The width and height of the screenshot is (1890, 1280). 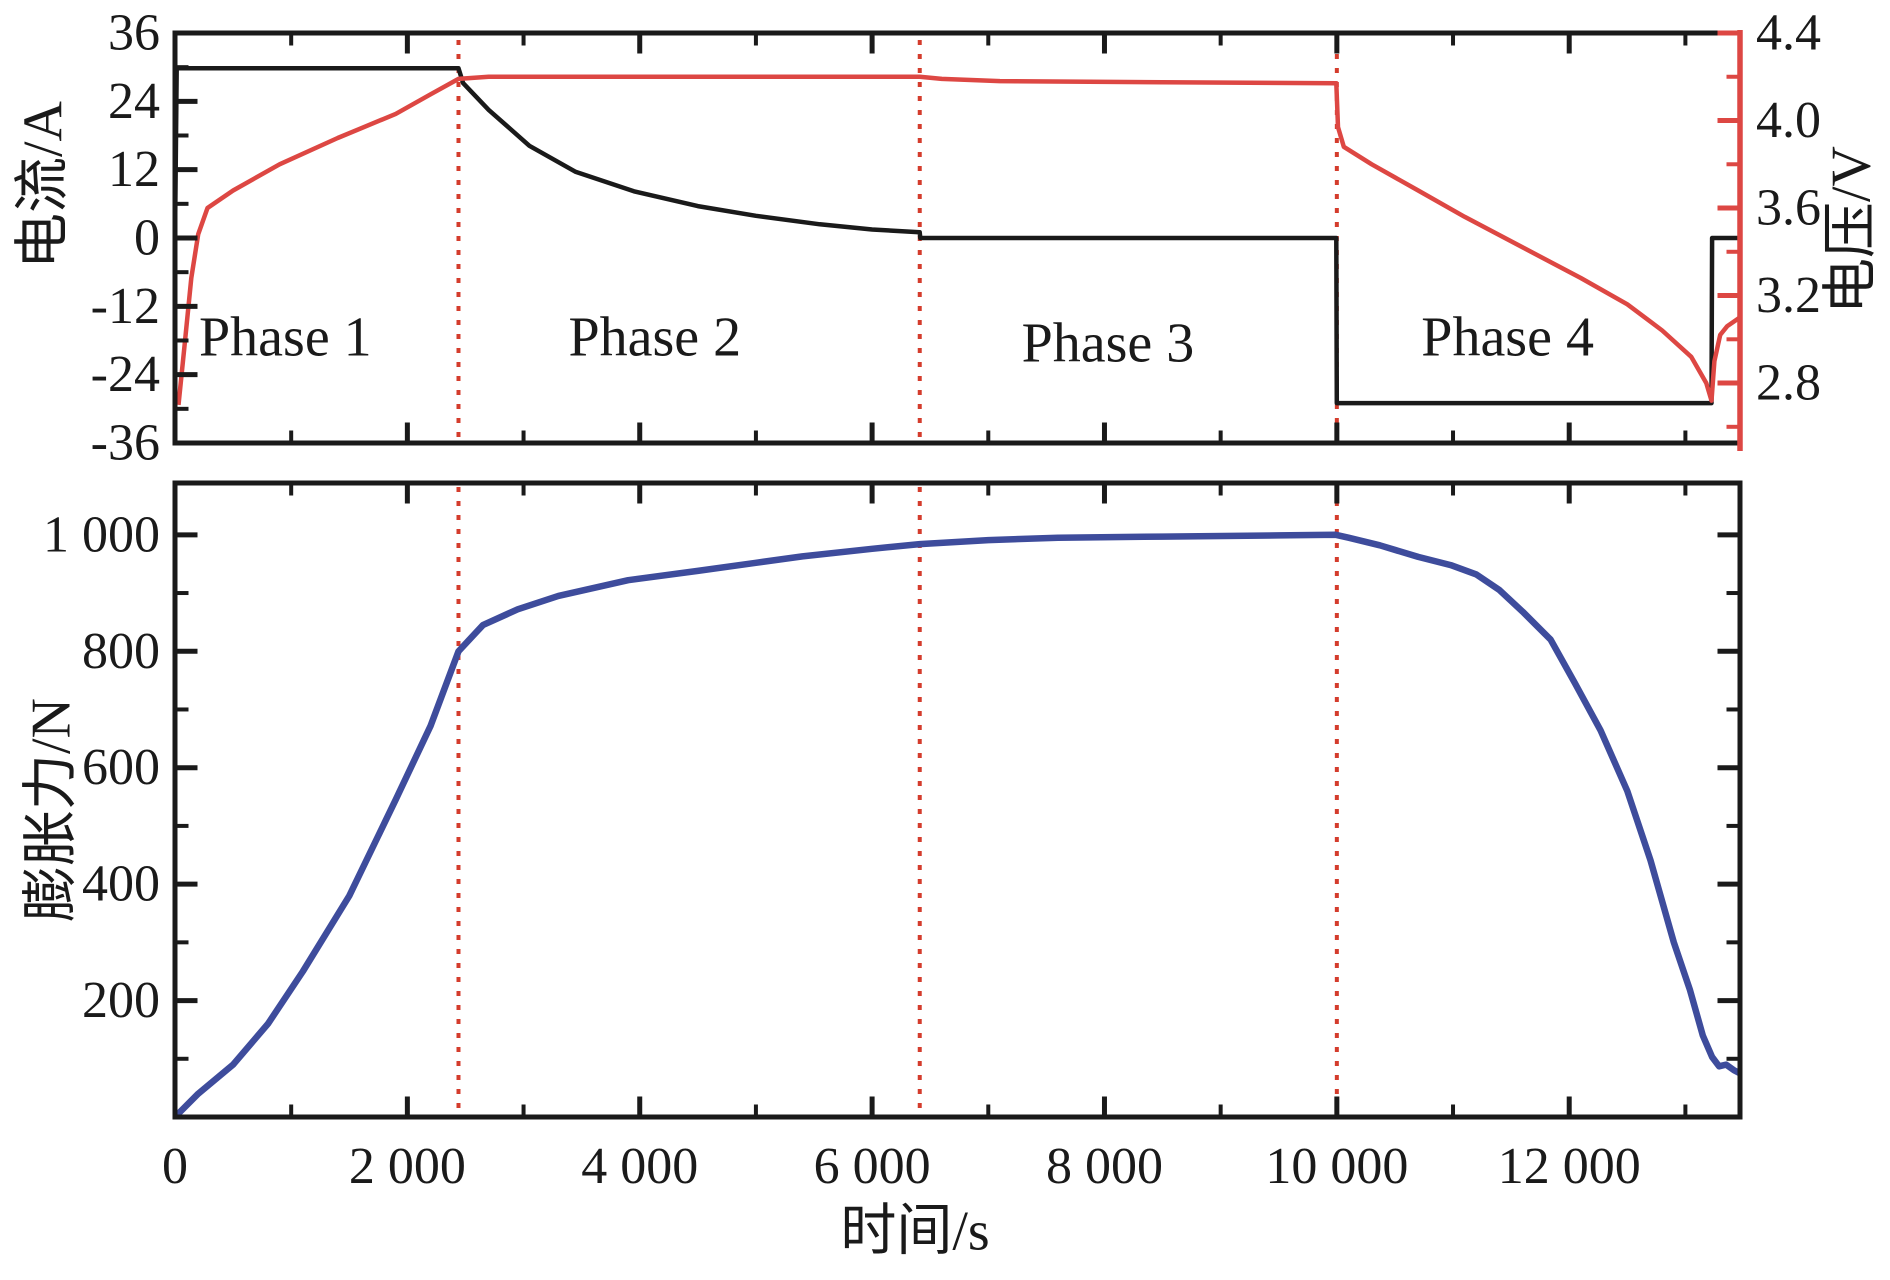 What do you see at coordinates (1336, 1166) in the screenshot?
I see `time-tick-label: 10 000` at bounding box center [1336, 1166].